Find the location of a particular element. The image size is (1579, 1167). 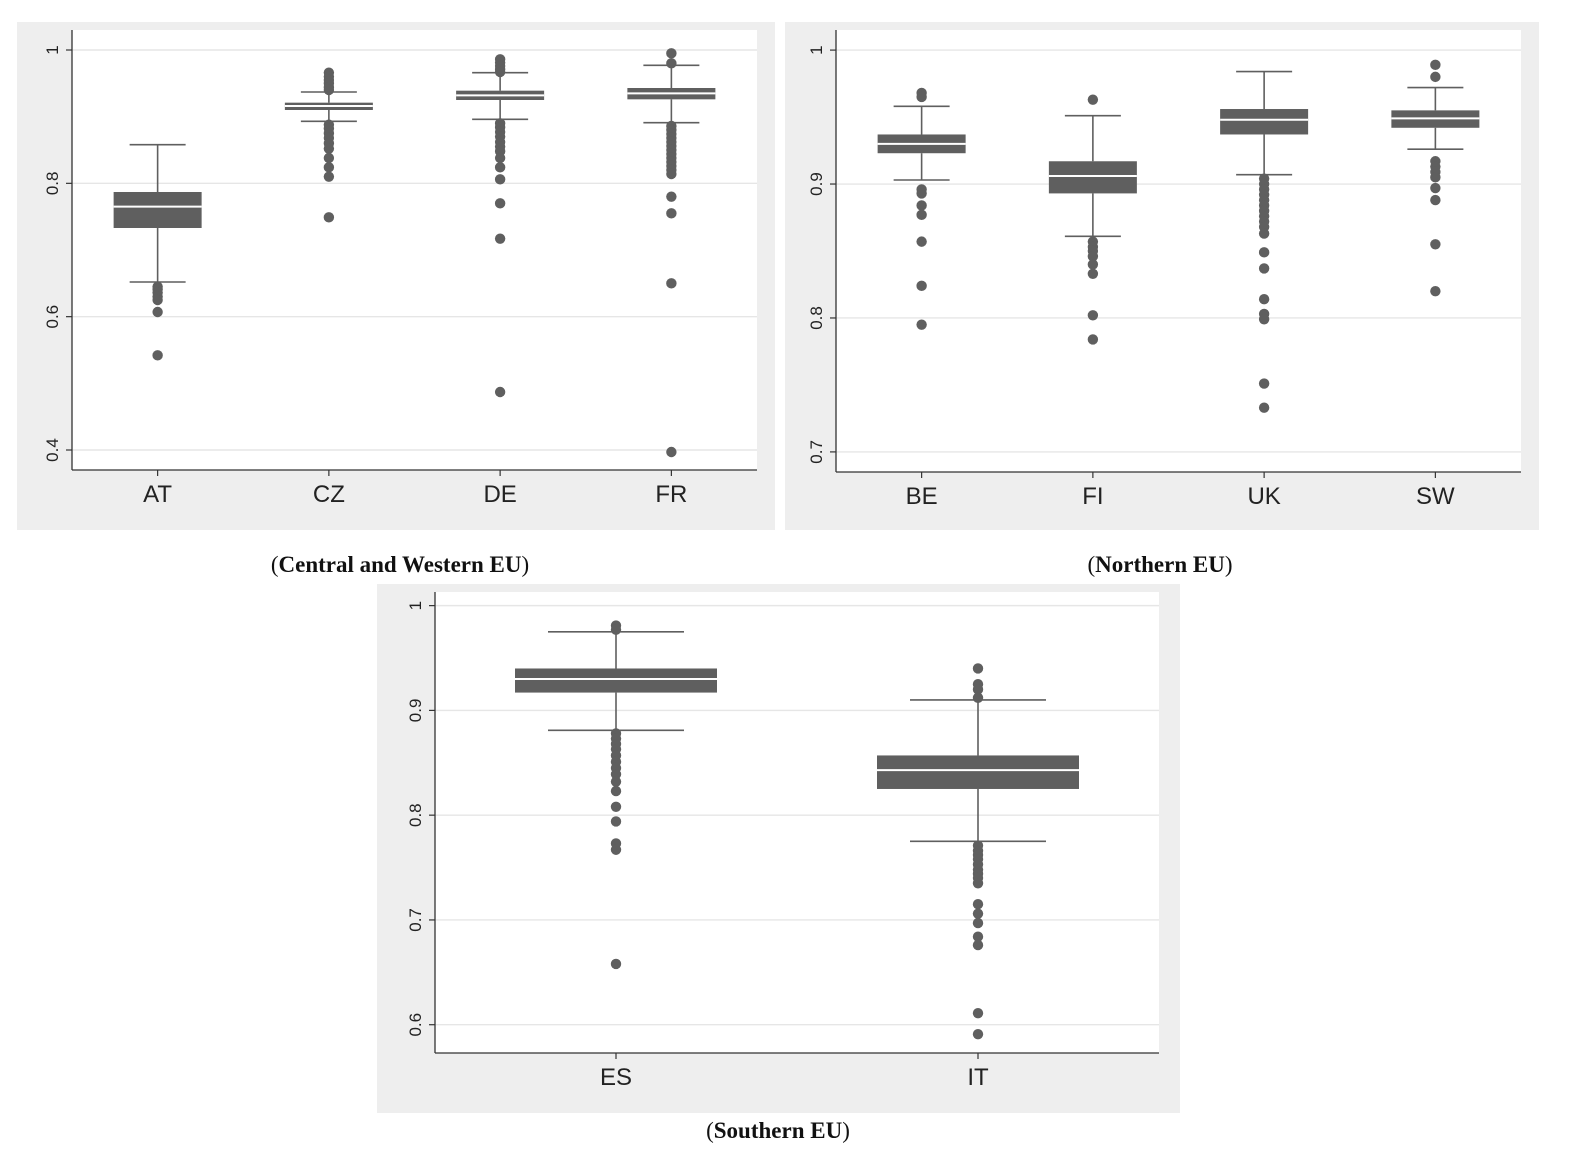

box-cz is located at coordinates (328, 145).